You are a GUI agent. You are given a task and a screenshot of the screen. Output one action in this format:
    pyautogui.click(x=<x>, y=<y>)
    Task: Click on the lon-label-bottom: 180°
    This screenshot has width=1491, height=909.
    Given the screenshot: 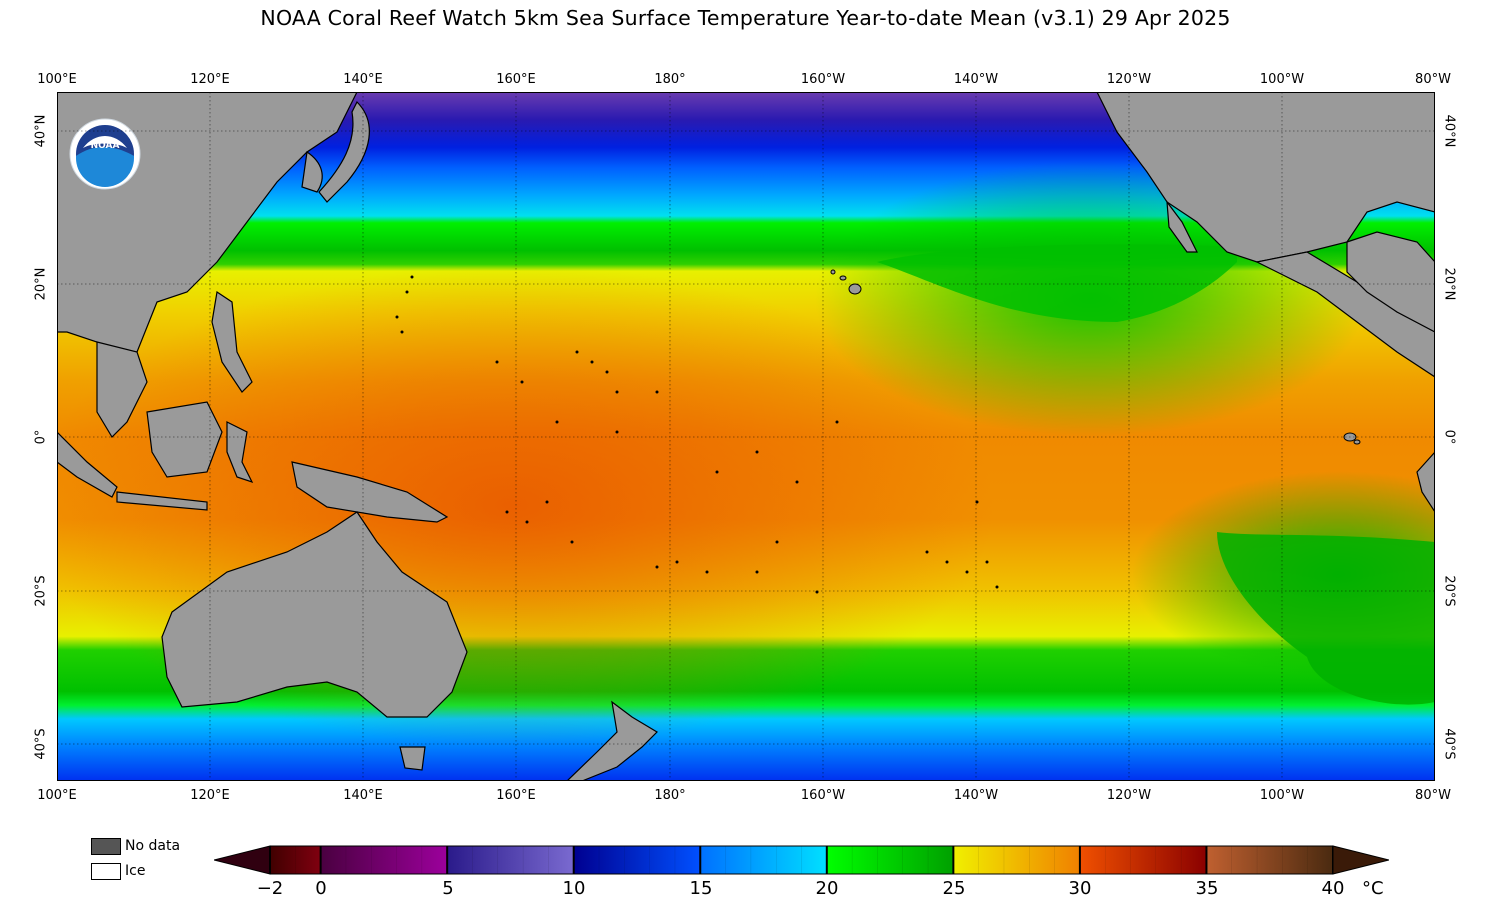 What is the action you would take?
    pyautogui.click(x=670, y=795)
    